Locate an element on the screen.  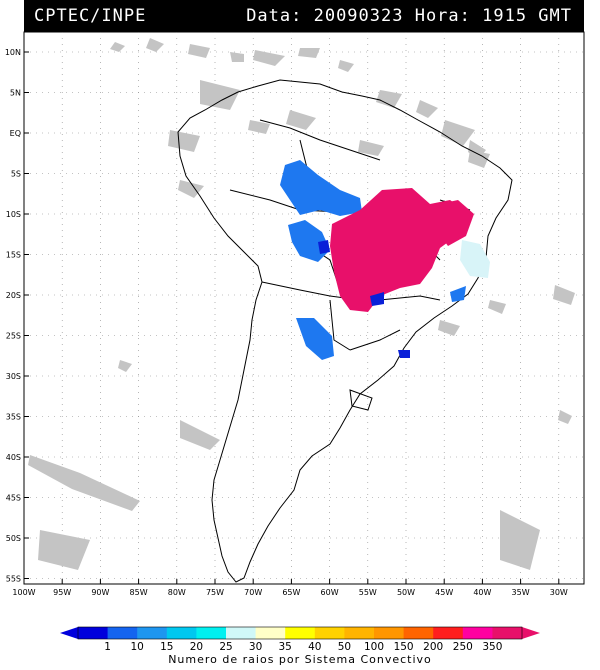
lat-label: 20S is located at coordinates (13, 295).